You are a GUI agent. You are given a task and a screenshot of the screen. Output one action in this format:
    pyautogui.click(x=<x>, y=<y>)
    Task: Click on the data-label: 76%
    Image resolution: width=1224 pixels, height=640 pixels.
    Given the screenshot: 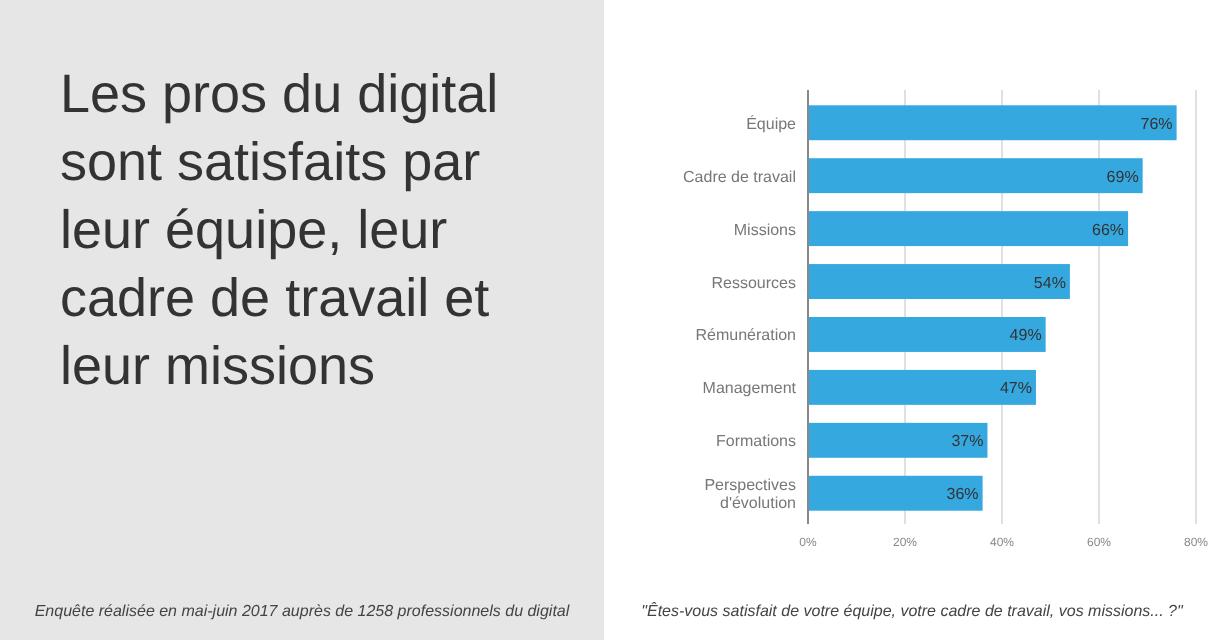 What is the action you would take?
    pyautogui.click(x=1156, y=123)
    